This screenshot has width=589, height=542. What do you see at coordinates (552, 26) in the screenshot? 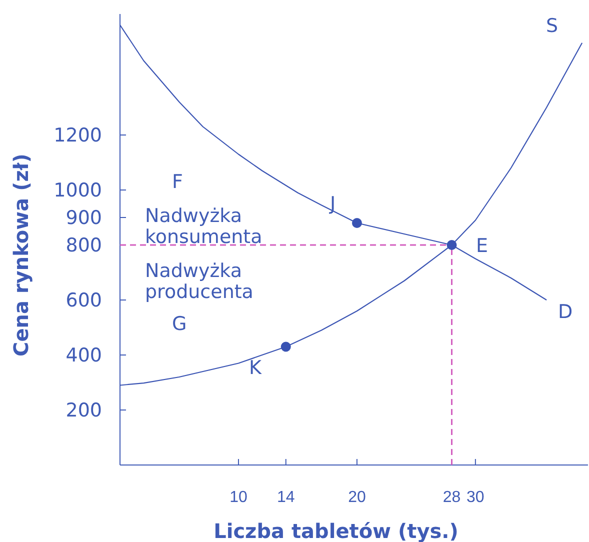
I see `annotation: S` at bounding box center [552, 26].